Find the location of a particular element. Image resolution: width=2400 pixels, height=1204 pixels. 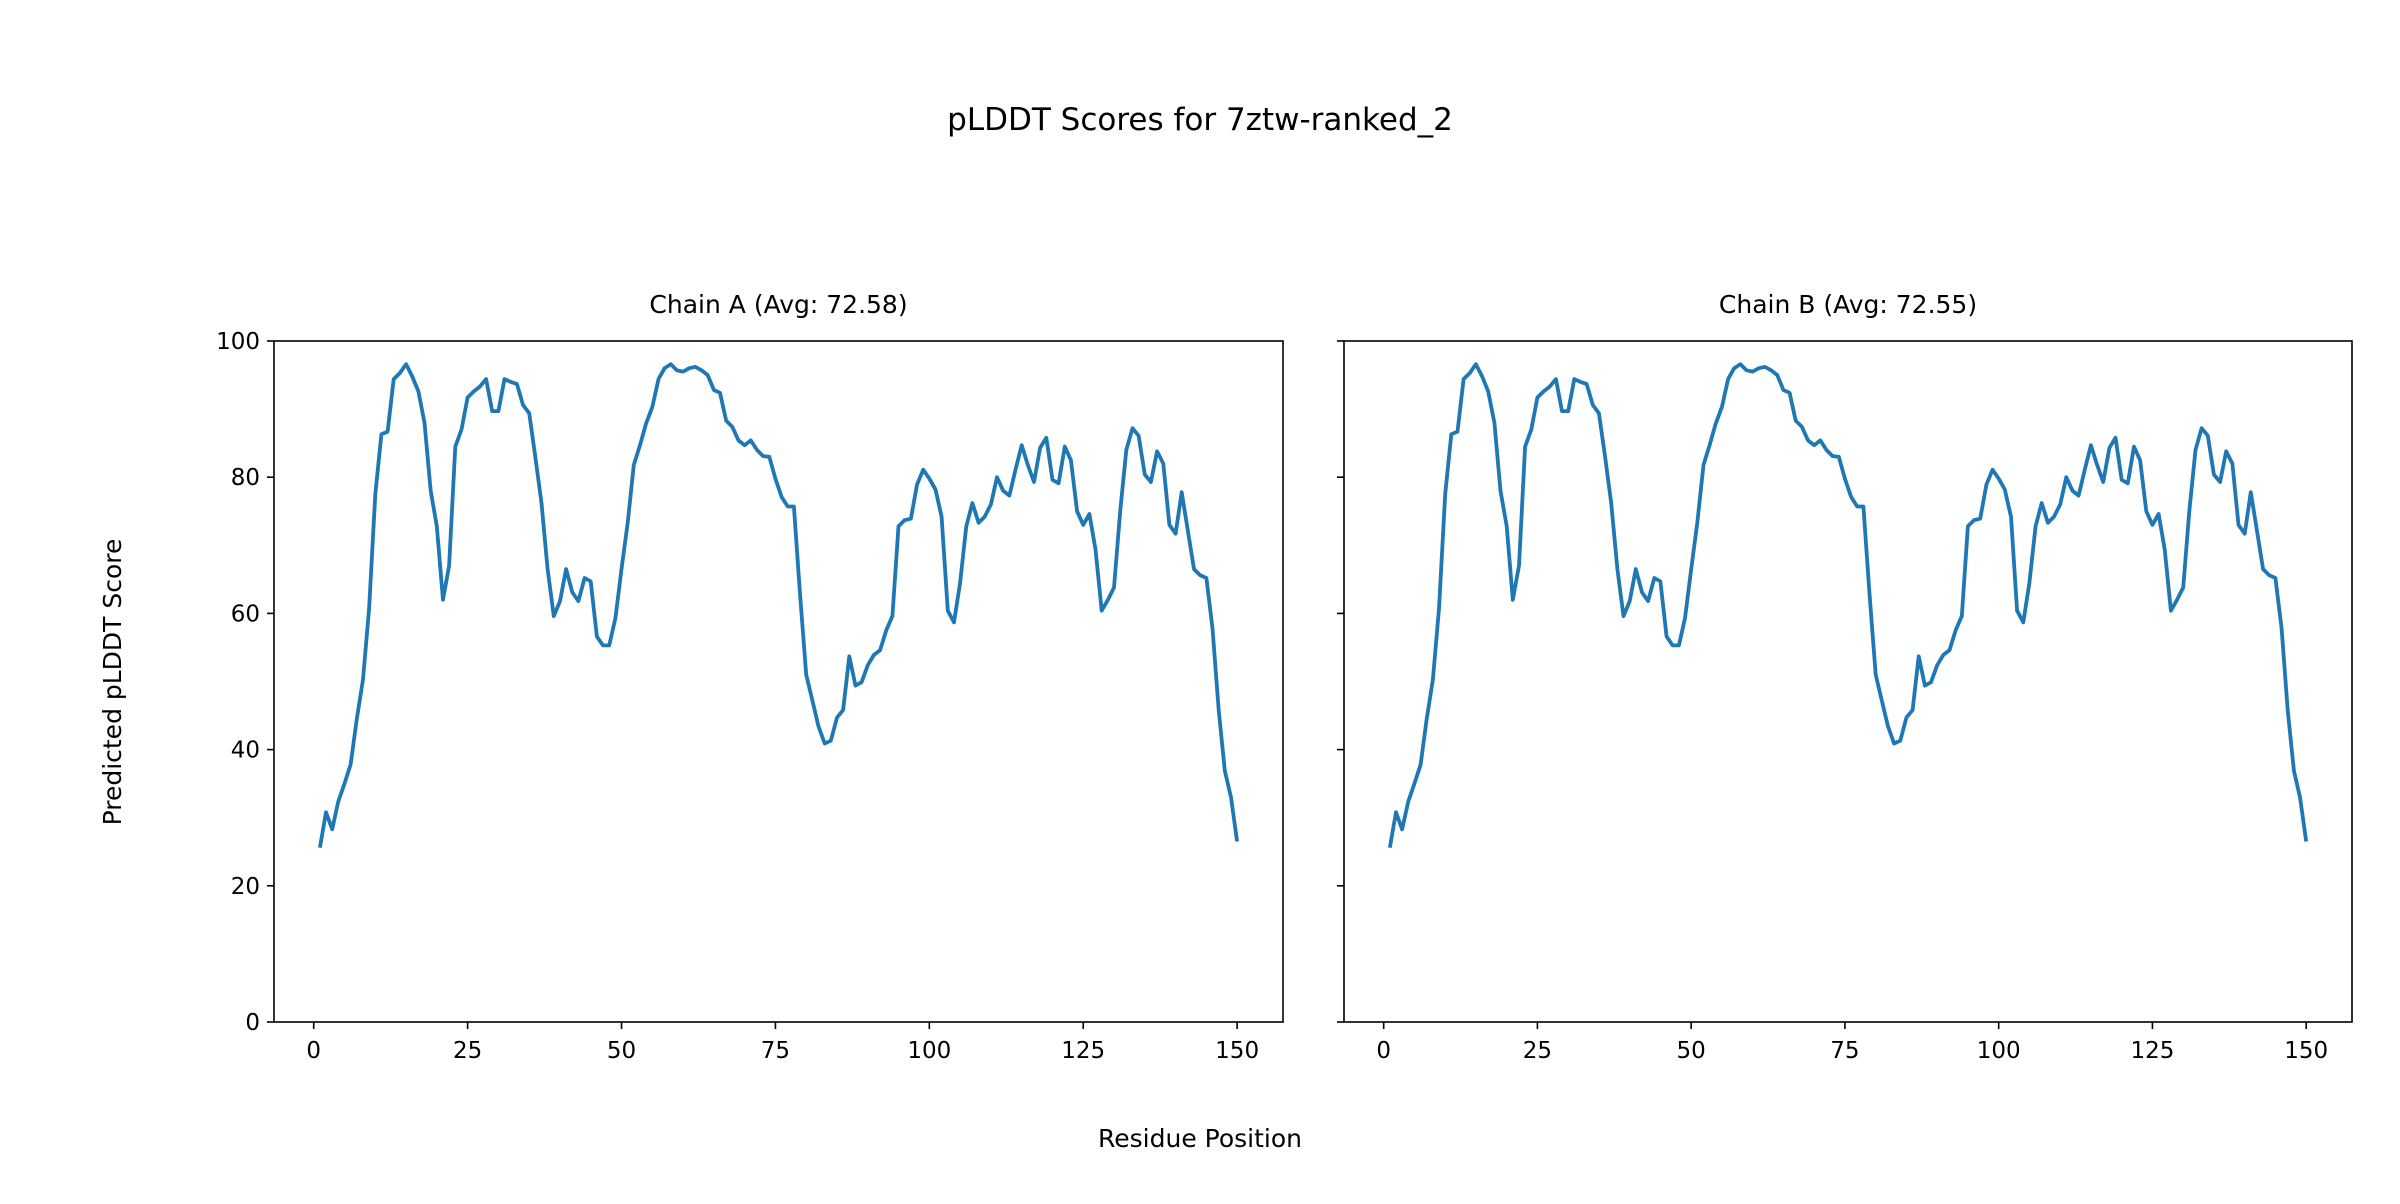

y-axis-label: Predicted pLDDT Score is located at coordinates (112, 682).